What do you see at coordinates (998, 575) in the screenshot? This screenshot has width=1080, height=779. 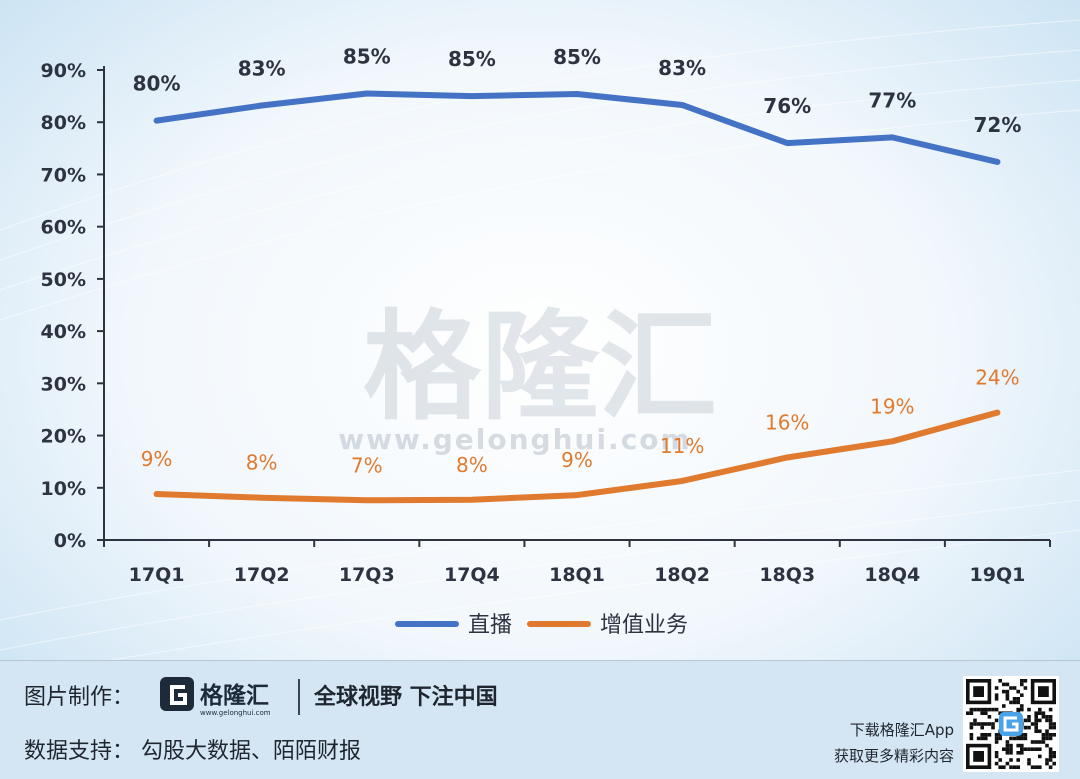 I see `x-tick-label: 19Q1` at bounding box center [998, 575].